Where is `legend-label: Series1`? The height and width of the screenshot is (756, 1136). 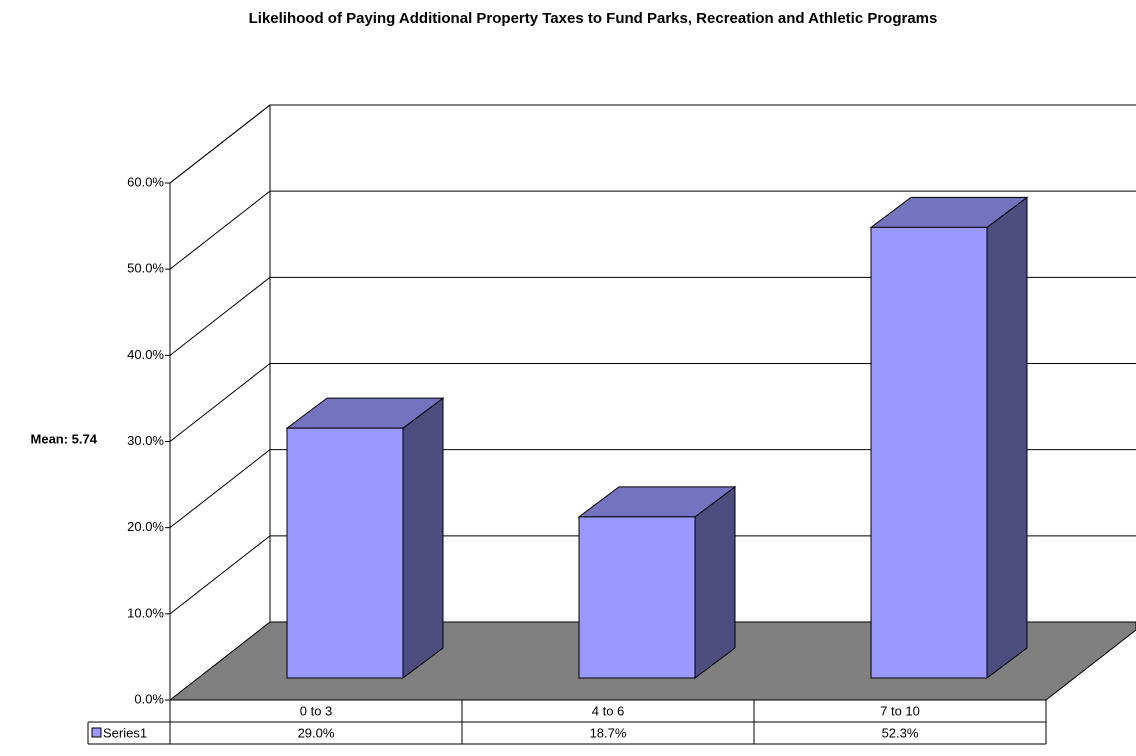
legend-label: Series1 is located at coordinates (125, 732).